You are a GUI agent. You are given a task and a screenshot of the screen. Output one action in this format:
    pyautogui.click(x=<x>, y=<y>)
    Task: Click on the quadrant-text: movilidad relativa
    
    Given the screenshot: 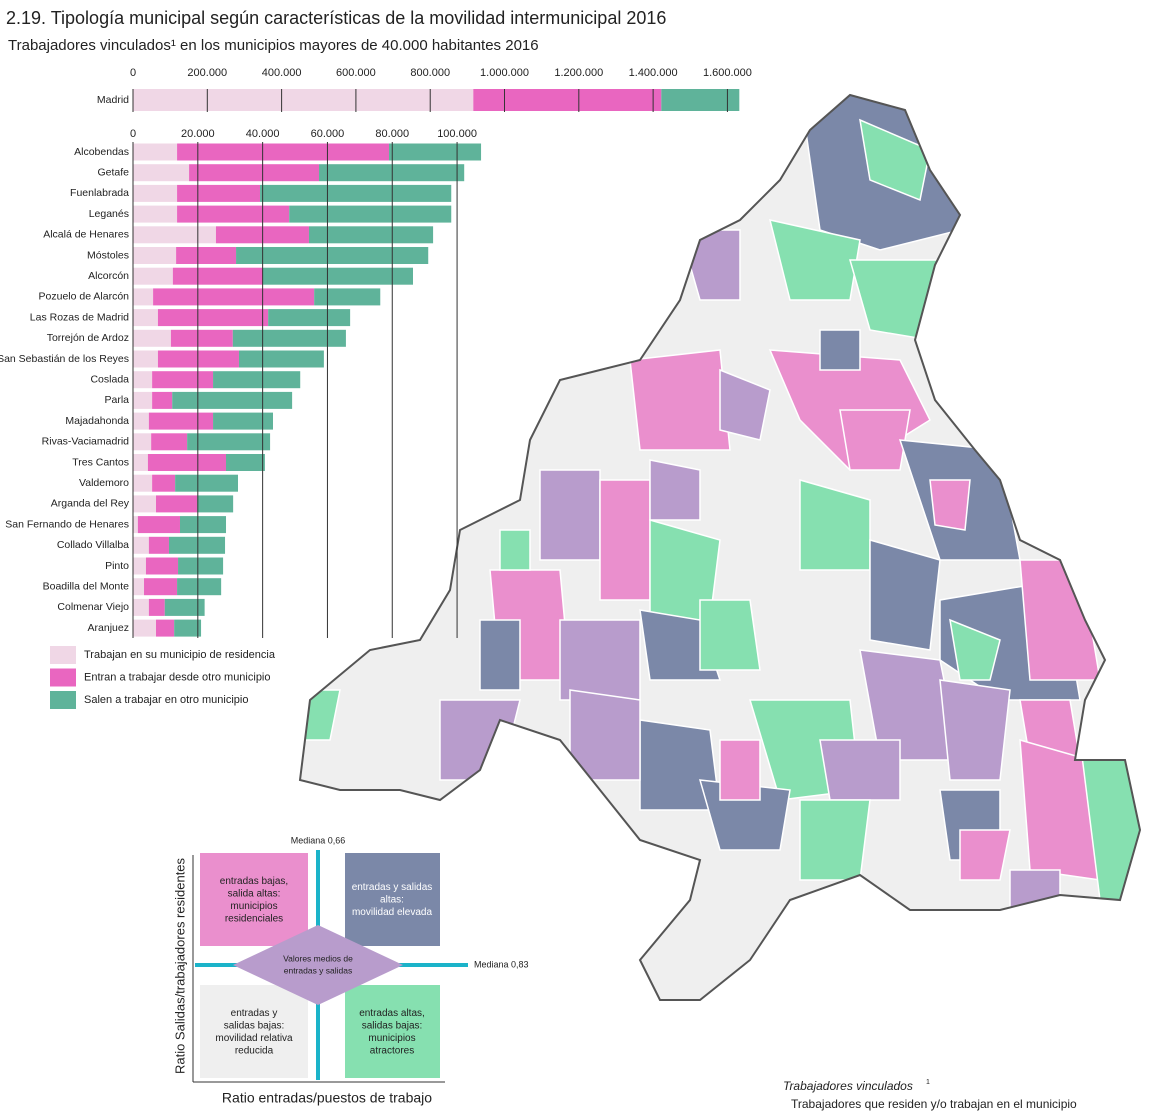 What is the action you would take?
    pyautogui.click(x=254, y=1038)
    